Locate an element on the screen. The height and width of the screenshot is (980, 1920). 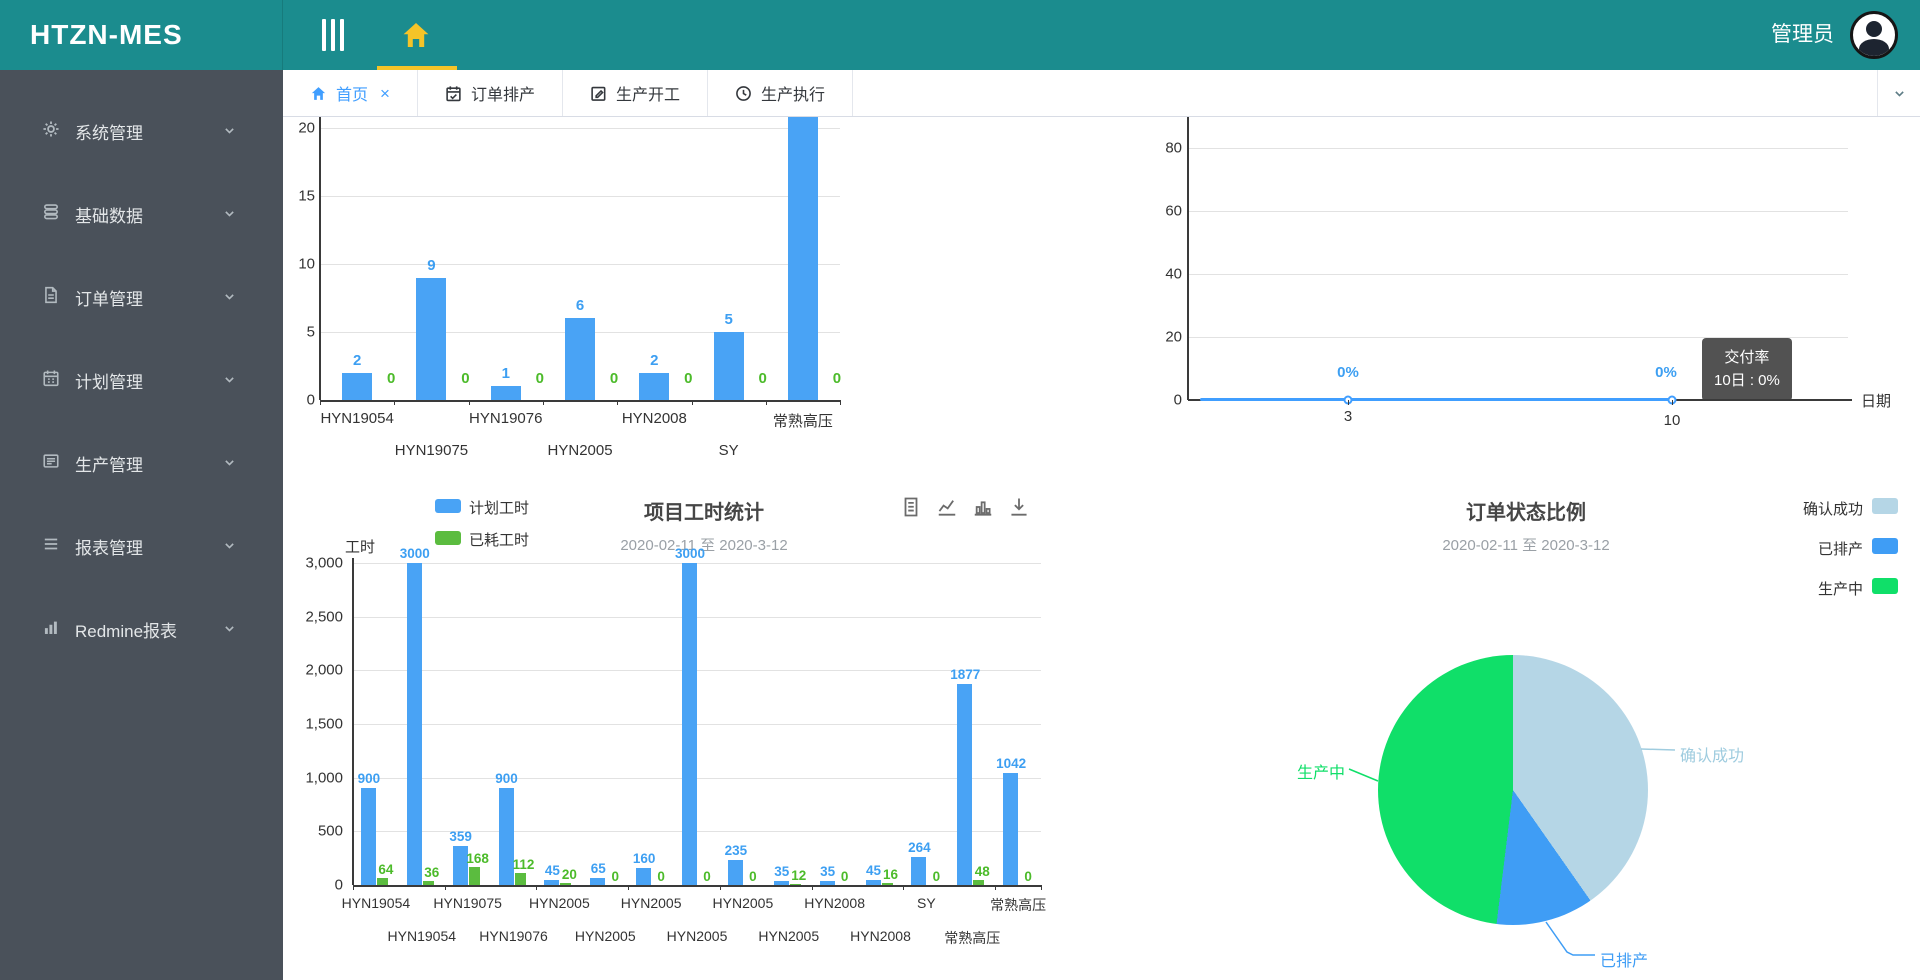
history-icon is located at coordinates (743, 93).